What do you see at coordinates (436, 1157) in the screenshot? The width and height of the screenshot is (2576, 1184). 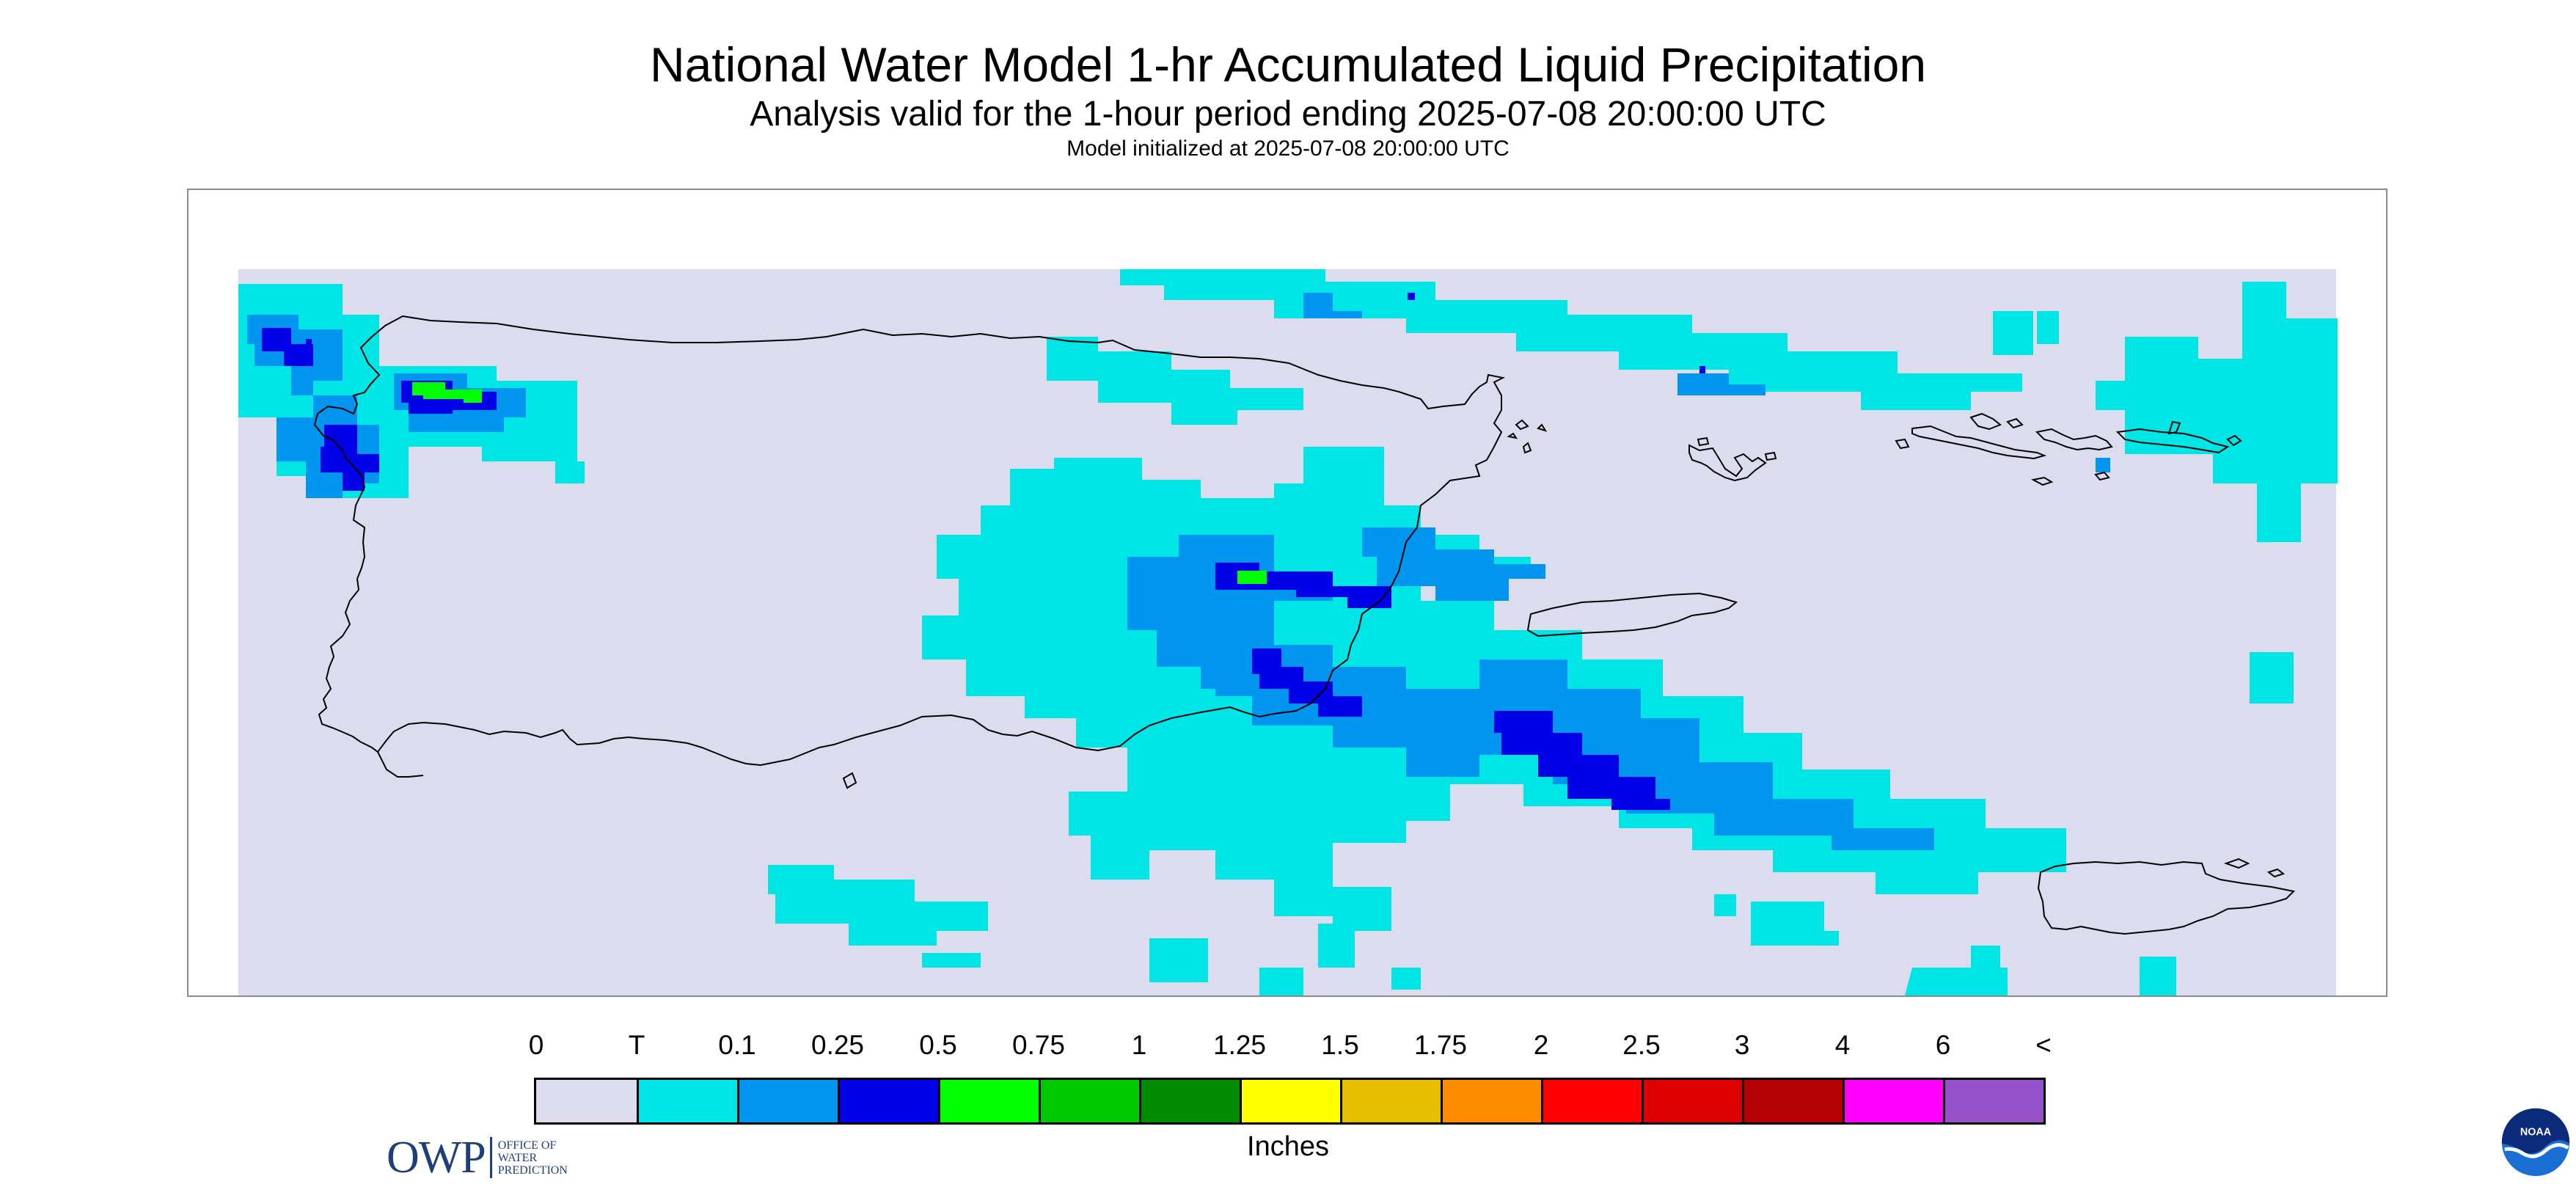 I see `owp-logo-abbr: OWP` at bounding box center [436, 1157].